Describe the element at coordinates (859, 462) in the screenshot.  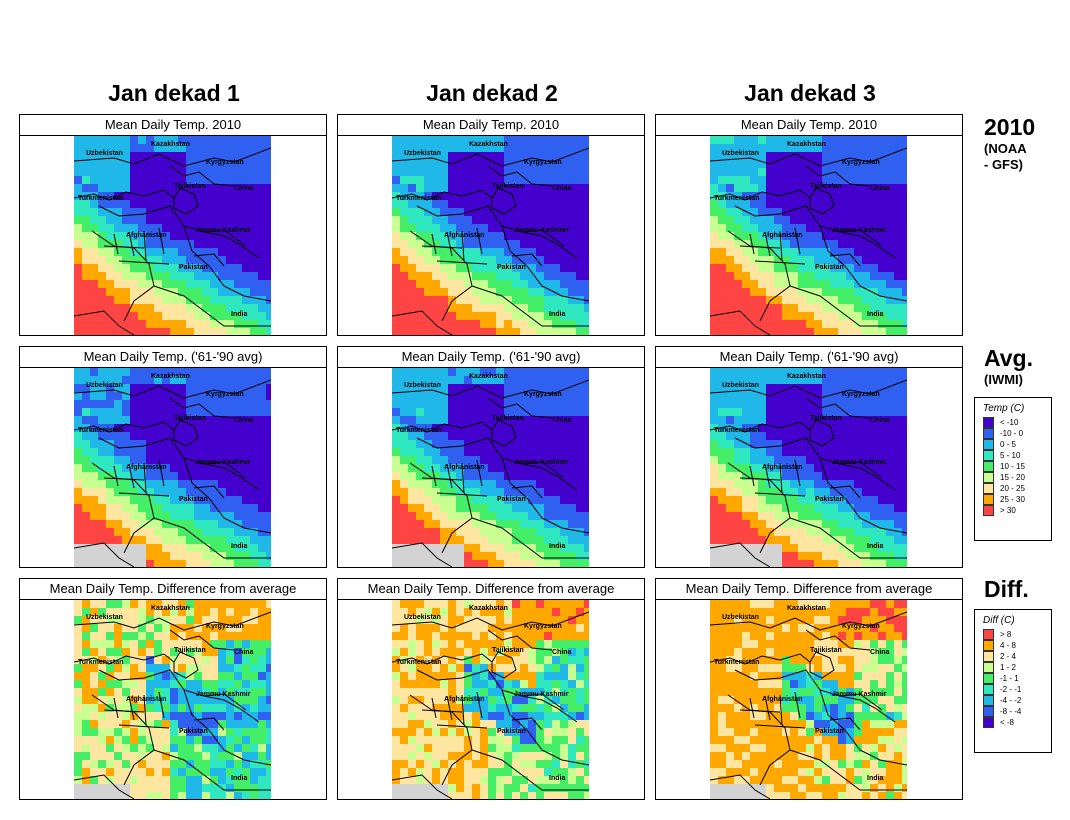
I see `map-label: Jammu Kashmir` at that location.